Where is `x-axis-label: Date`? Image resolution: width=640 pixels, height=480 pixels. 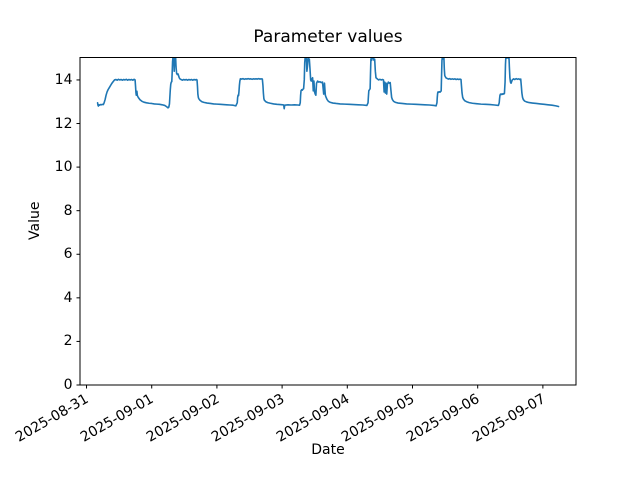
x-axis-label: Date is located at coordinates (328, 450).